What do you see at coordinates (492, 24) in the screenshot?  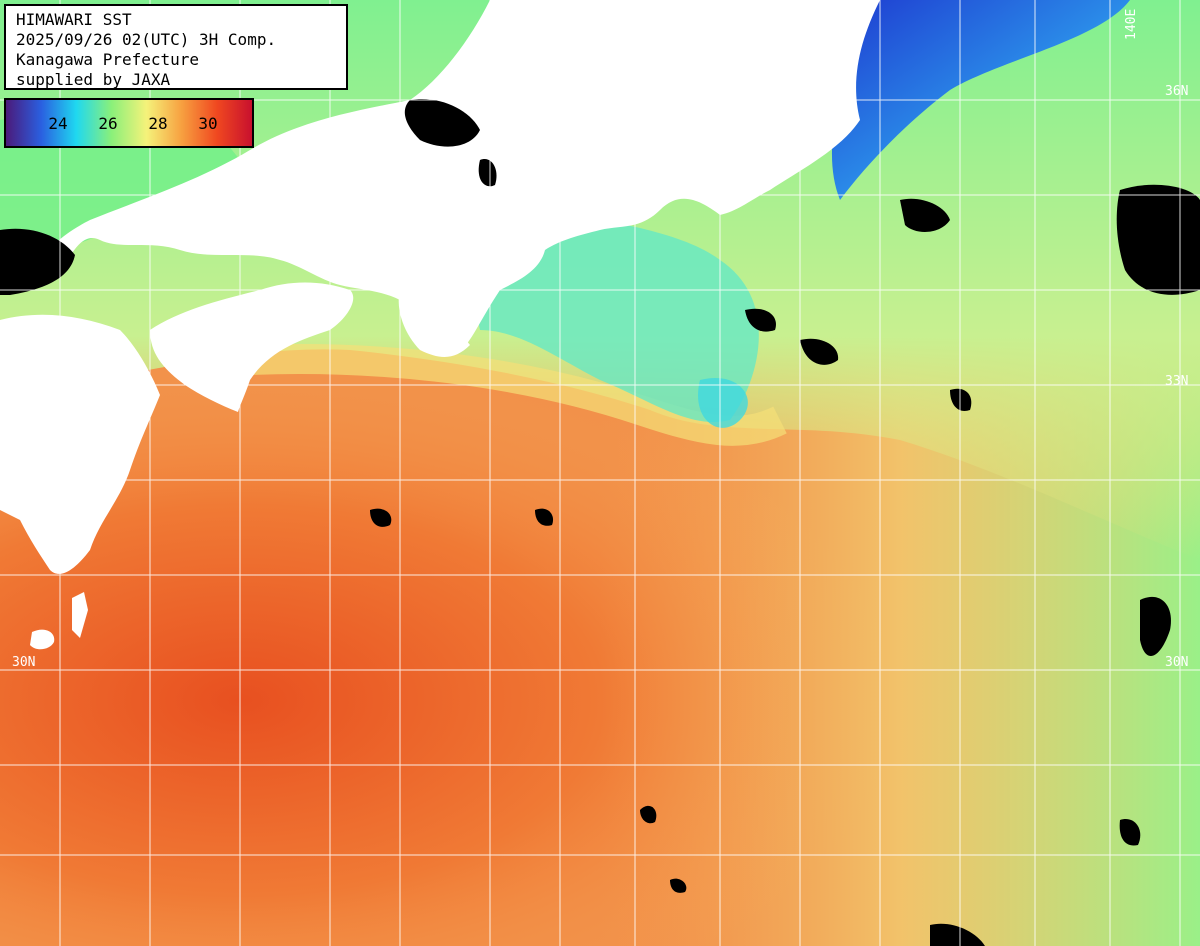 I see `lon-label-135e: 135E` at bounding box center [492, 24].